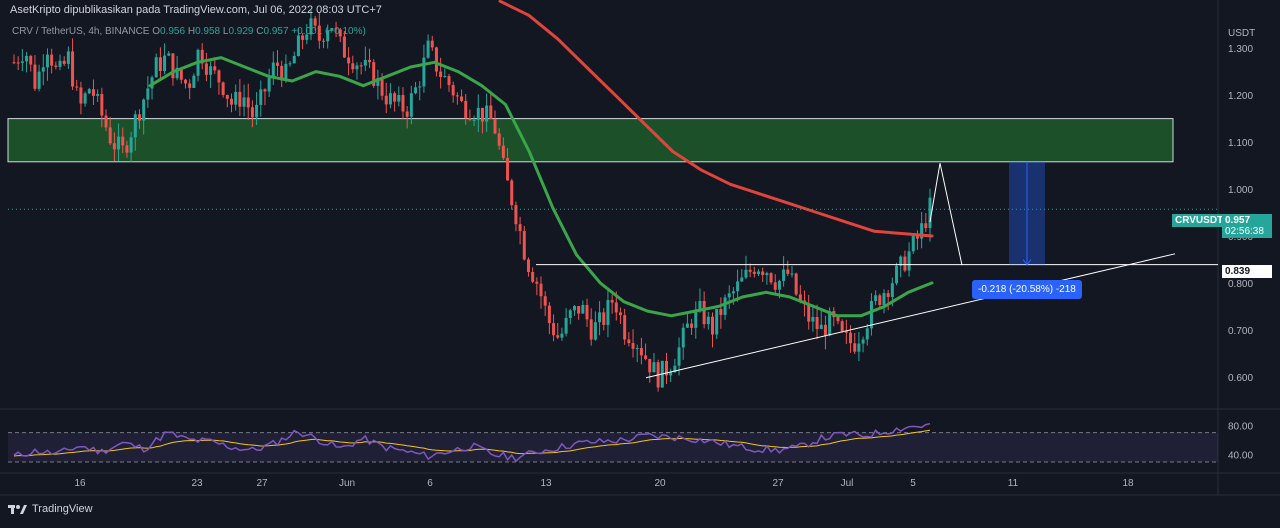  I want to click on time-tick-label: 20, so click(660, 483).